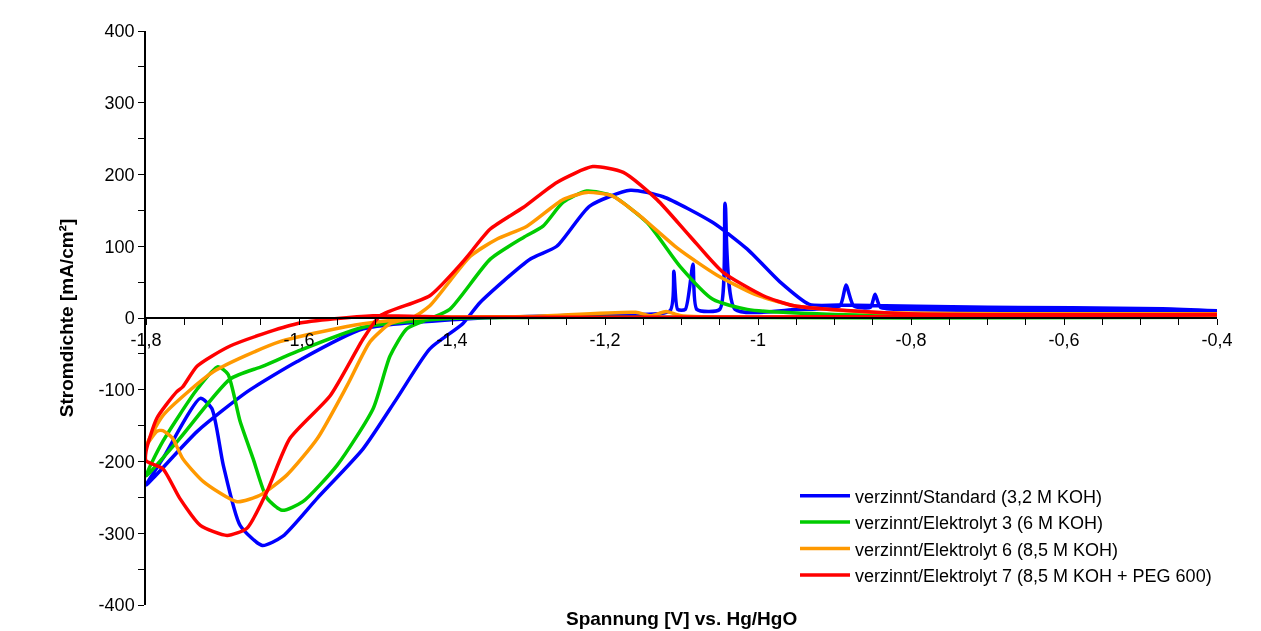 Image resolution: width=1261 pixels, height=631 pixels. Describe the element at coordinates (116, 533) in the screenshot. I see `y-tick-label: -300` at that location.